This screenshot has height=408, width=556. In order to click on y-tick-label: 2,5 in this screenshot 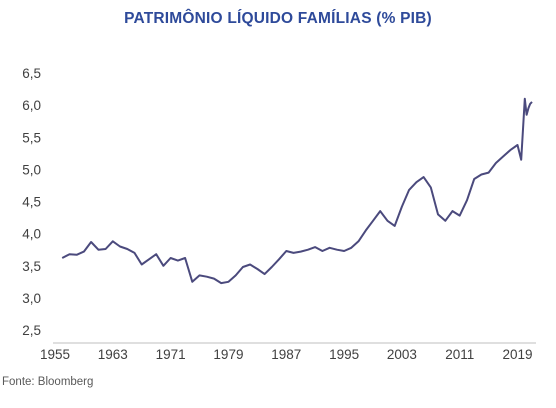, I will do `click(31, 330)`.